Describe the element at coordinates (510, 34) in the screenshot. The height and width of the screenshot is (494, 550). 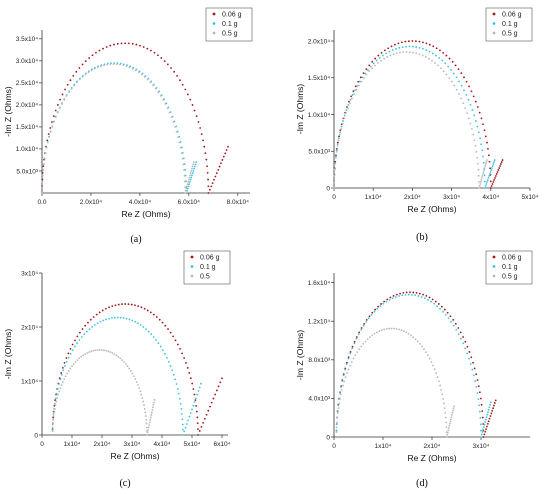
I see `legend-entry: 0.5 g` at that location.